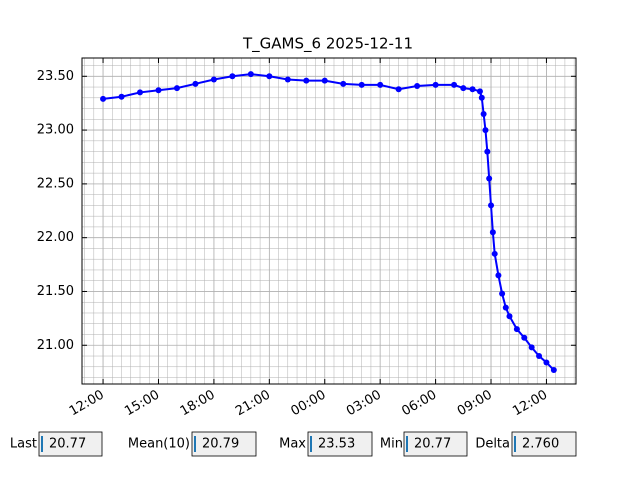  I want to click on y-tick-label: 23.00, so click(55, 130).